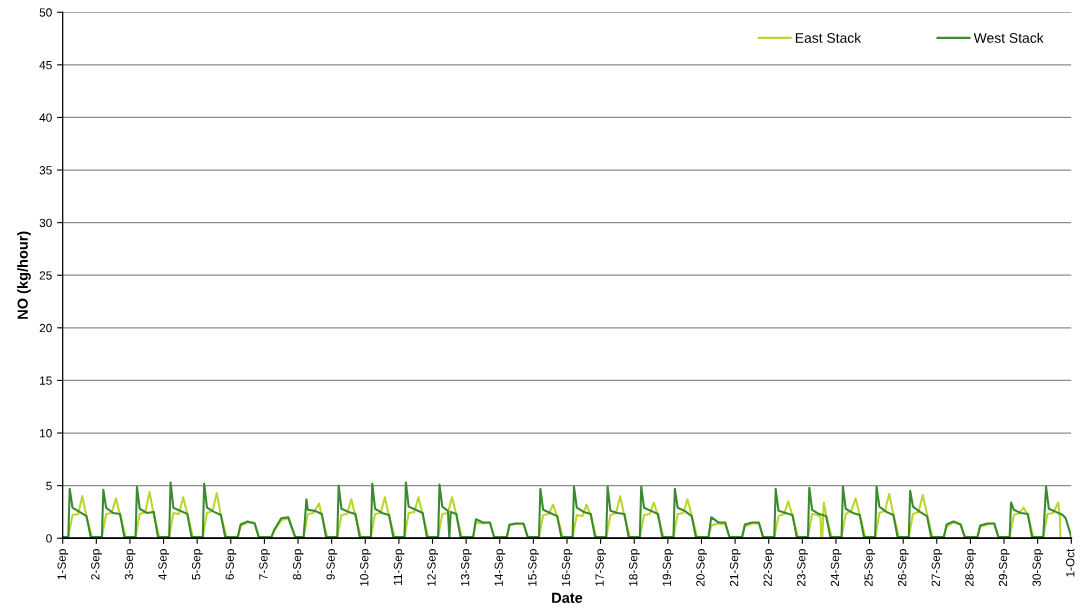  What do you see at coordinates (130, 564) in the screenshot?
I see `x-tick-label: 3-Sep` at bounding box center [130, 564].